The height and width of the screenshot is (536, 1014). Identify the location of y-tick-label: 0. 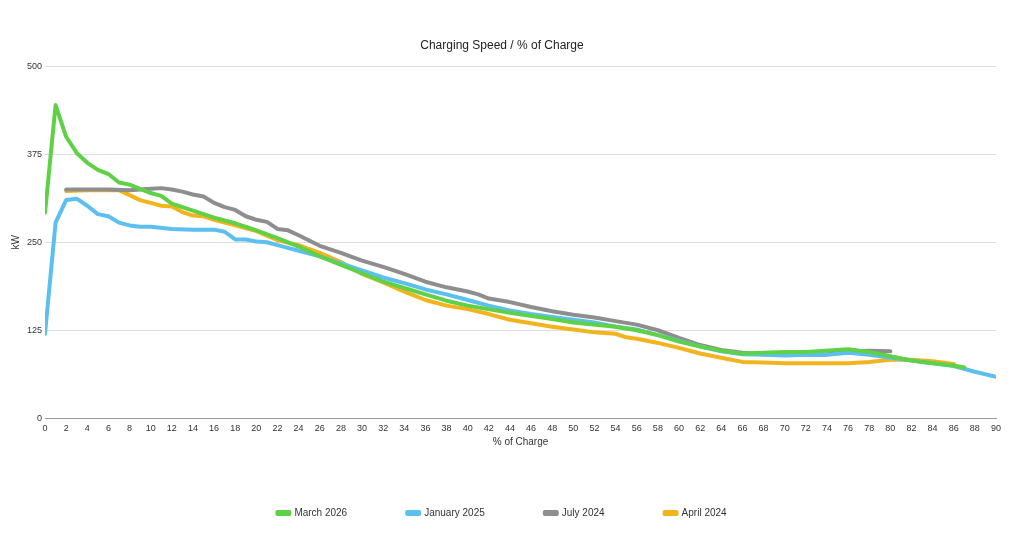
(40, 417).